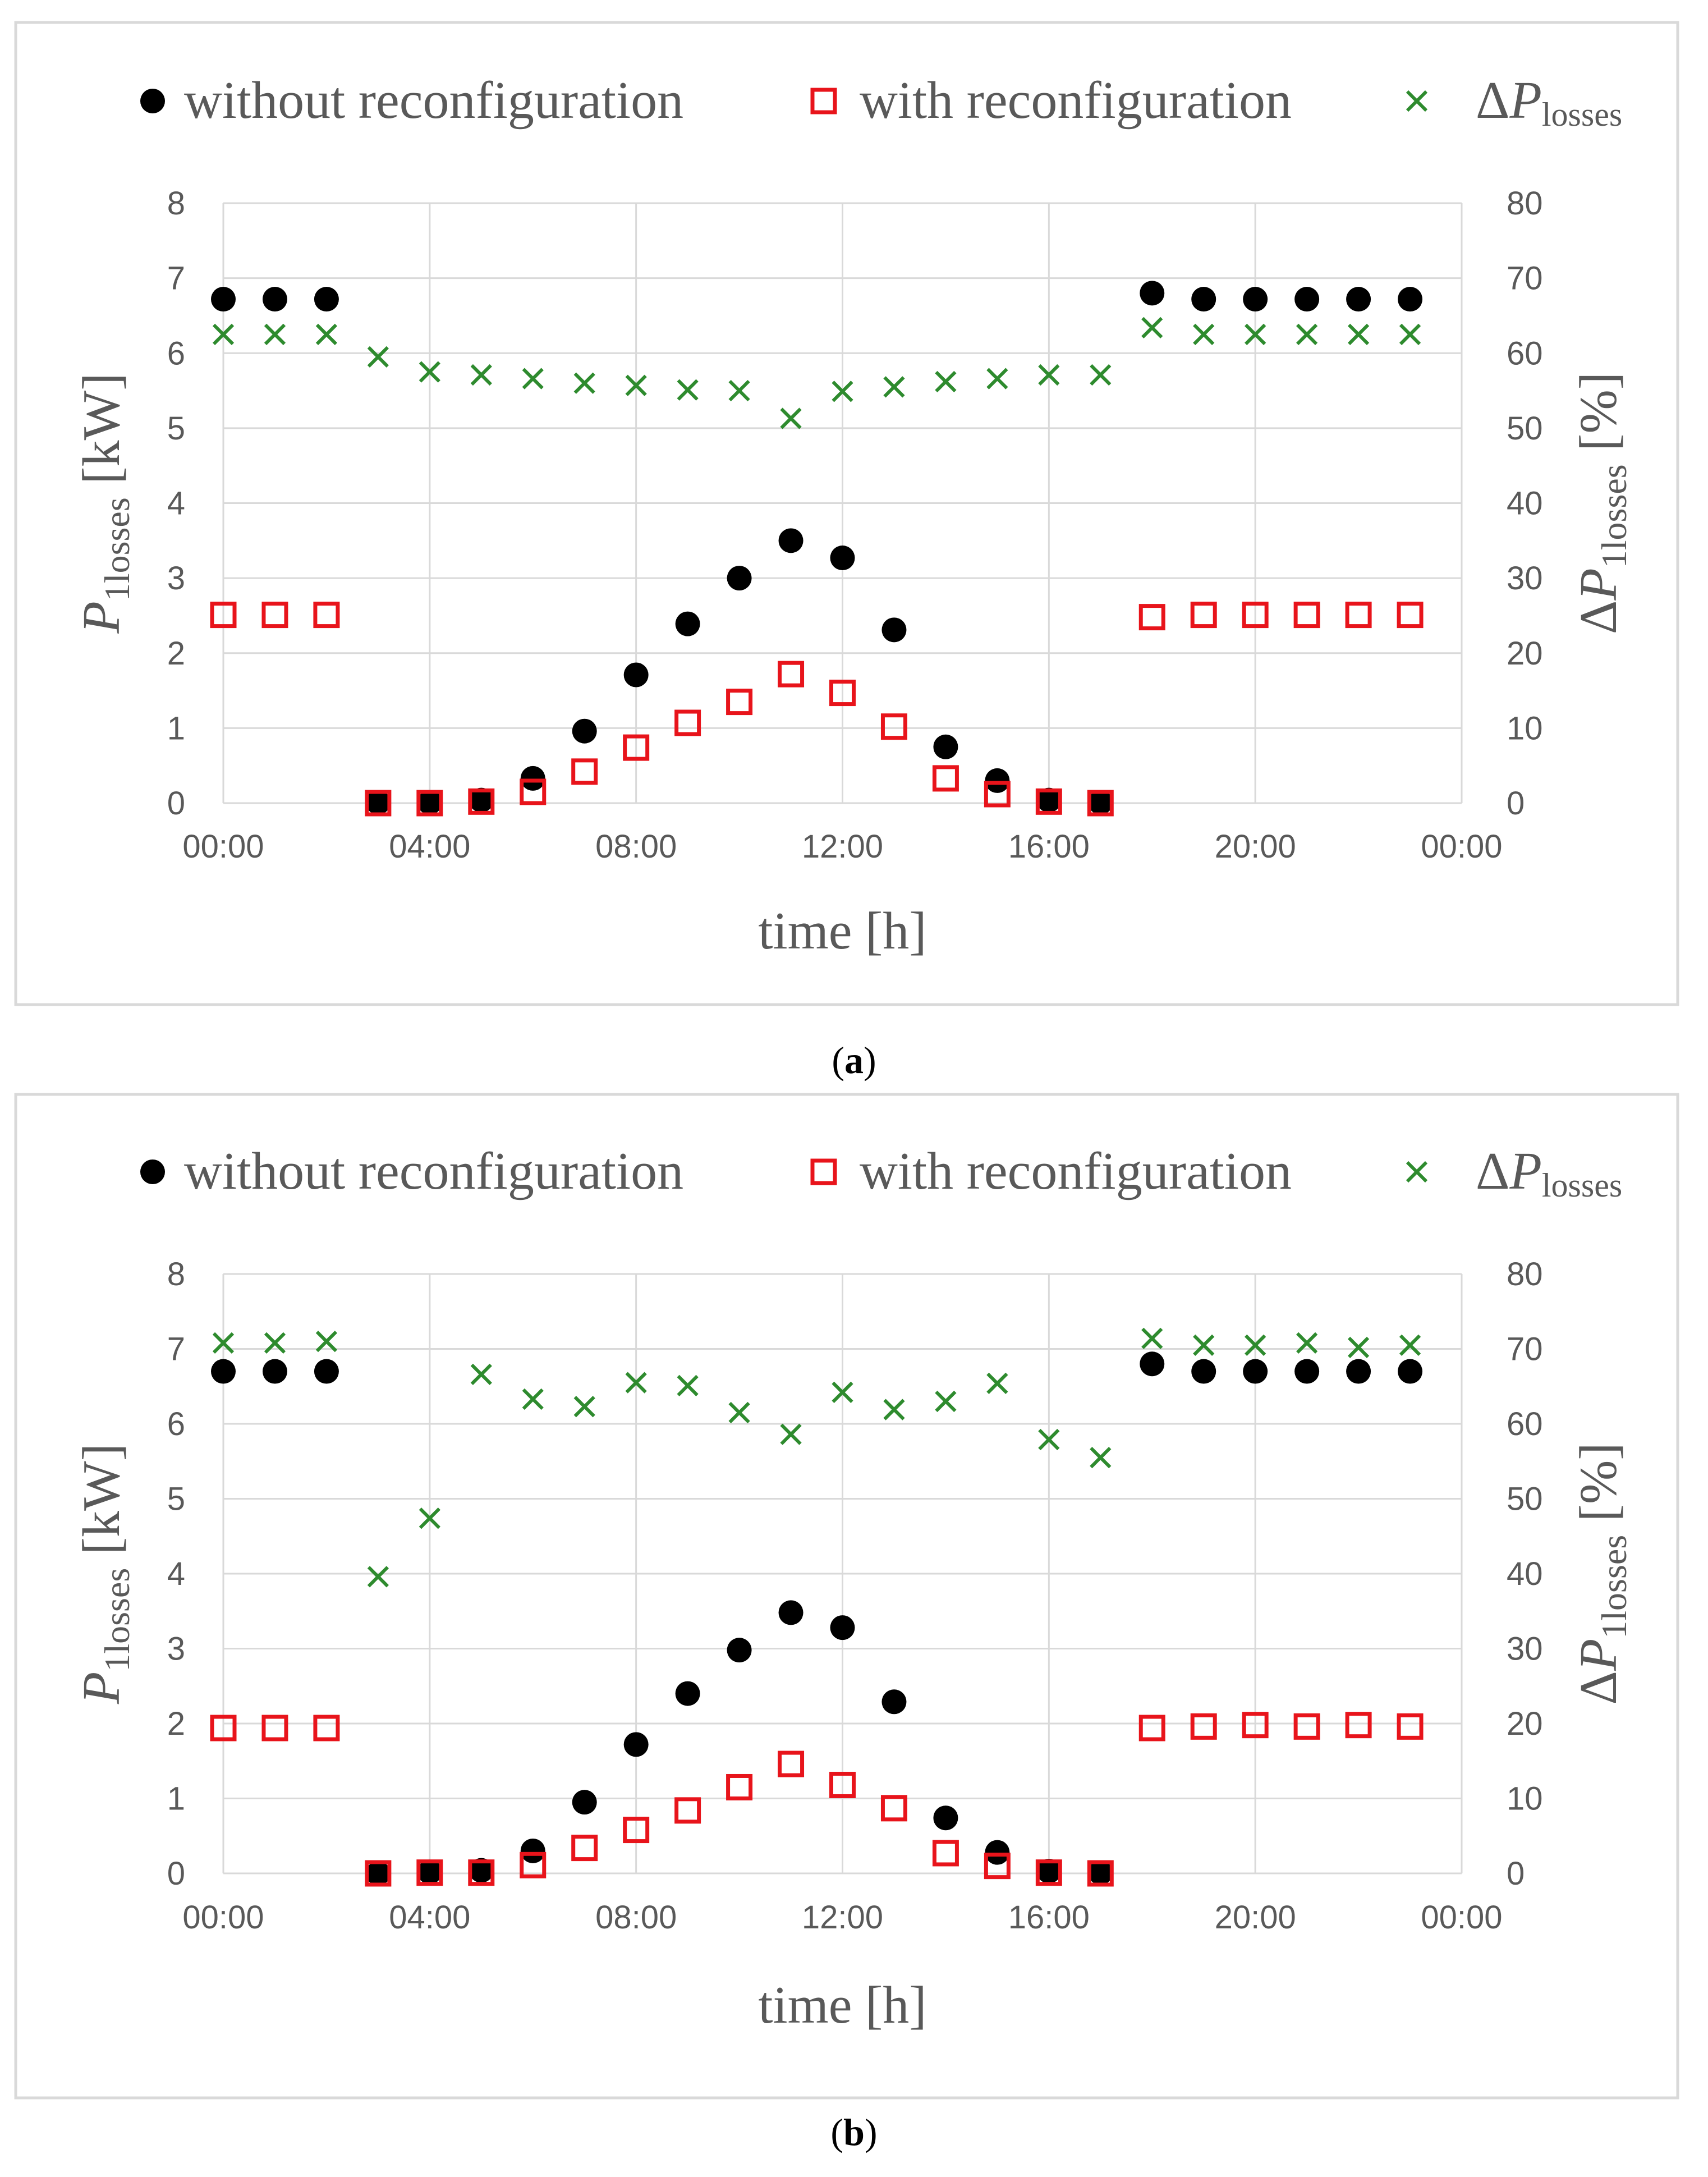 The width and height of the screenshot is (1708, 2177). What do you see at coordinates (176, 803) in the screenshot?
I see `y-tick-label: 0` at bounding box center [176, 803].